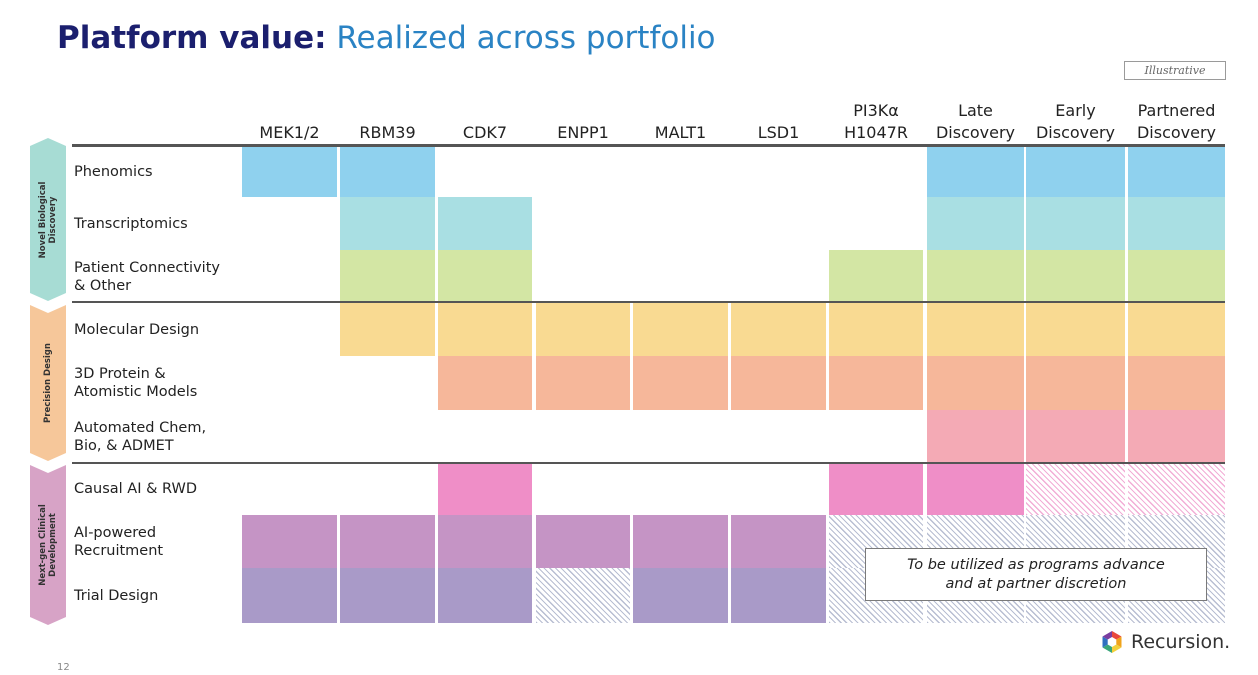 The image size is (1258, 675). Describe the element at coordinates (876, 110) in the screenshot. I see `column-header-line-1: PI3Kα` at that location.